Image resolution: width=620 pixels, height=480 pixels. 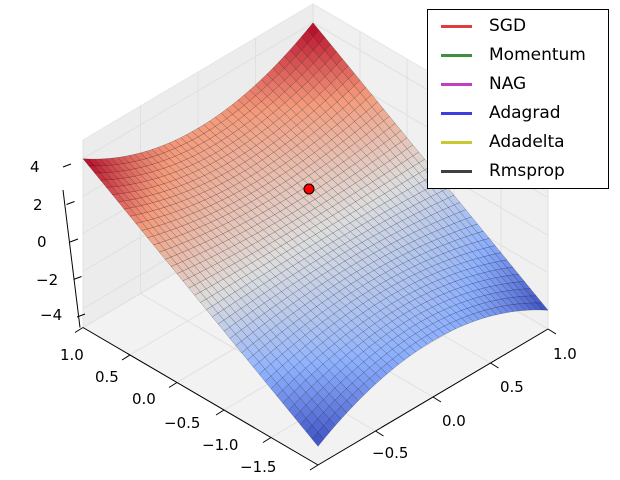 What do you see at coordinates (527, 142) in the screenshot?
I see `legend-label: Adadelta` at bounding box center [527, 142].